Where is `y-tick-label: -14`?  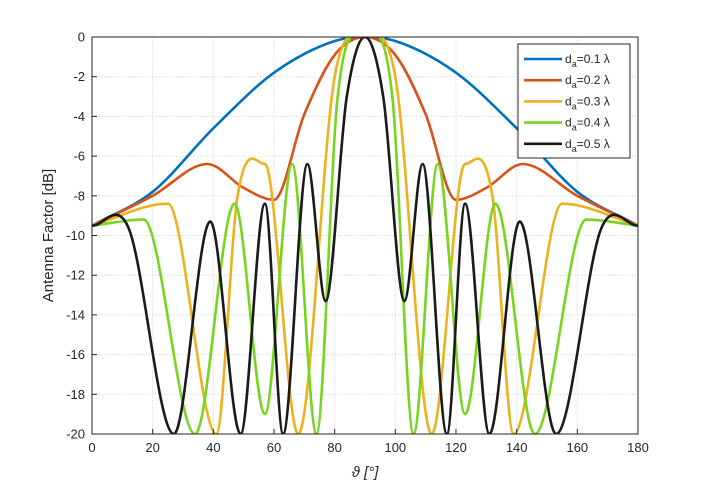 y-tick-label: -14 is located at coordinates (75, 314).